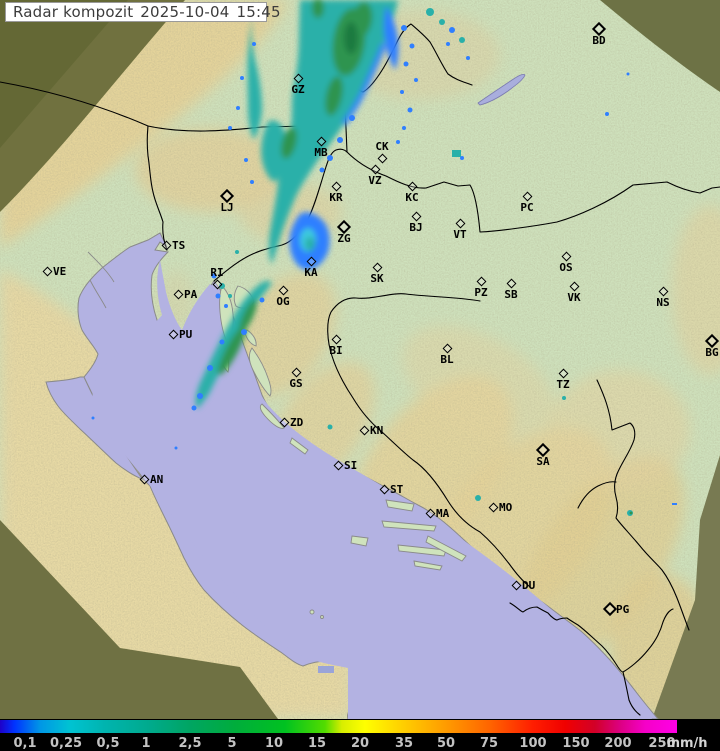 The image size is (720, 751). Describe the element at coordinates (618, 743) in the screenshot. I see `legend-tick-200: 200` at that location.